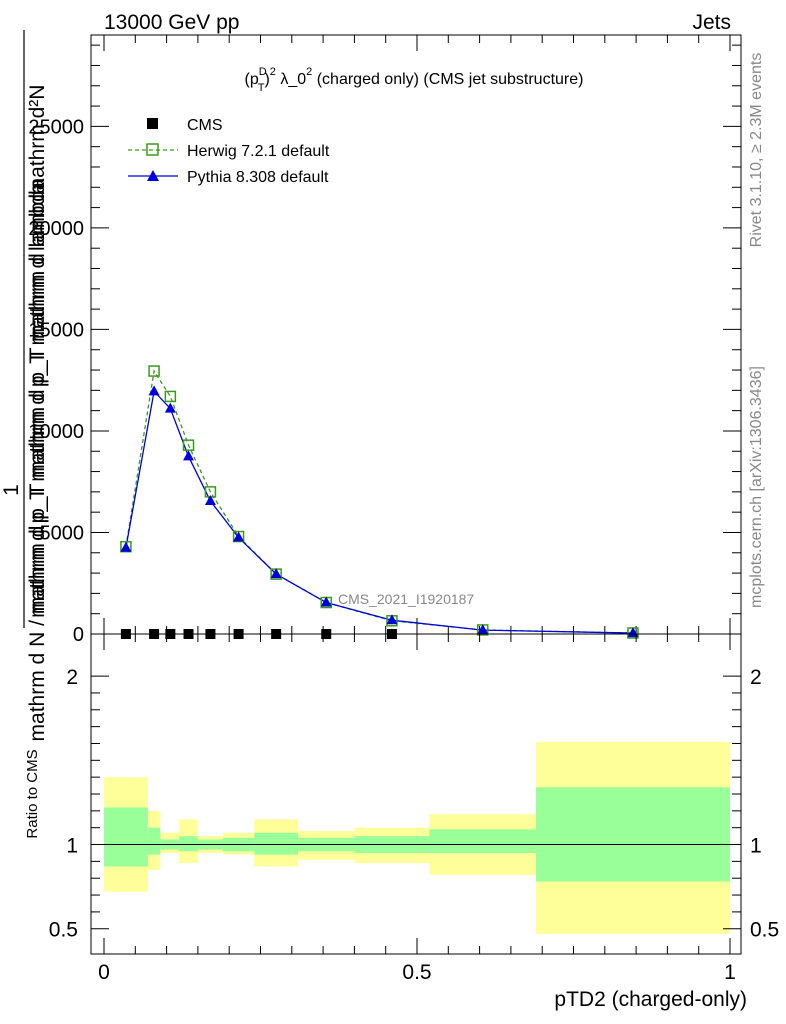  Describe the element at coordinates (152, 123) in the screenshot. I see `legend-cms-marker` at that location.